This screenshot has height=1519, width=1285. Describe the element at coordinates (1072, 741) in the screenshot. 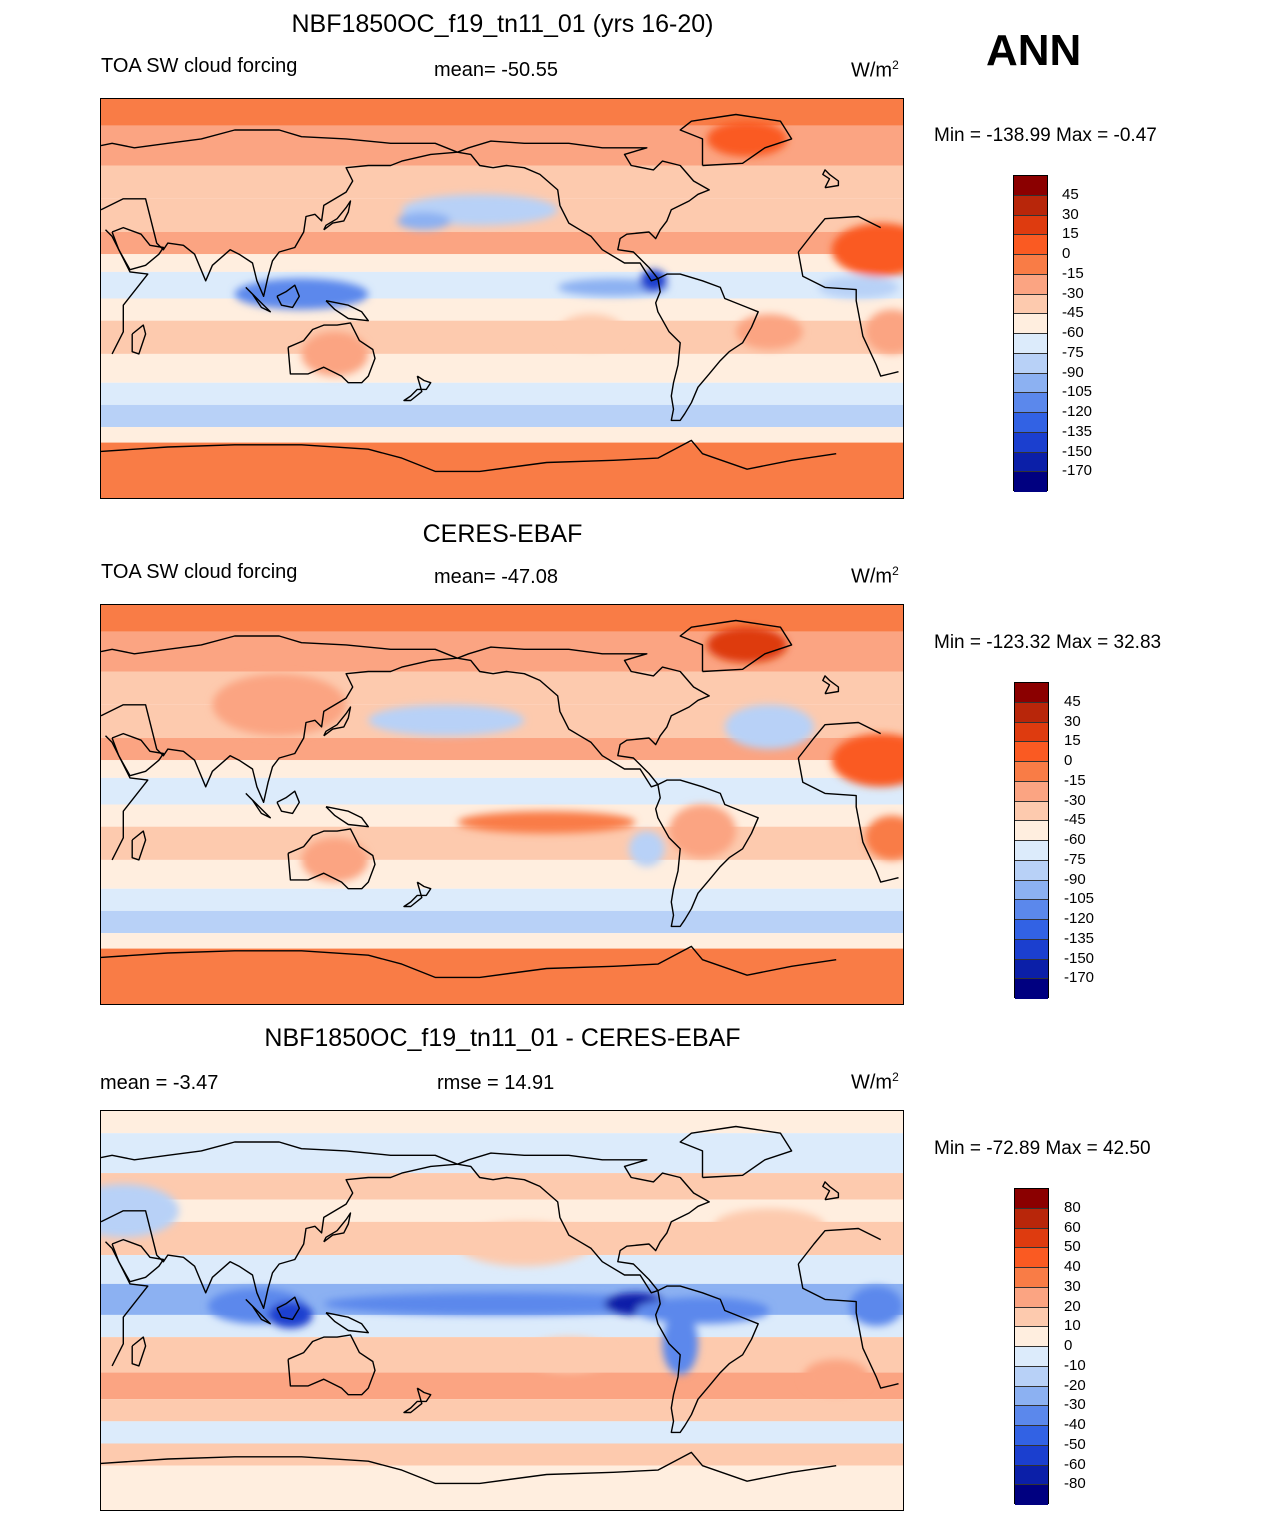

I see `colorbar-tick-label: 15` at that location.